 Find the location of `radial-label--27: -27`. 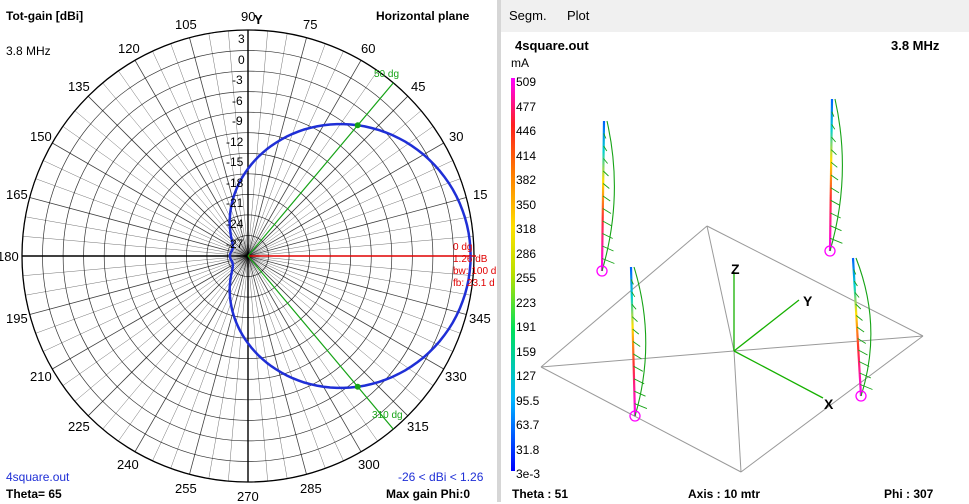

radial-label--27: -27 is located at coordinates (235, 244).